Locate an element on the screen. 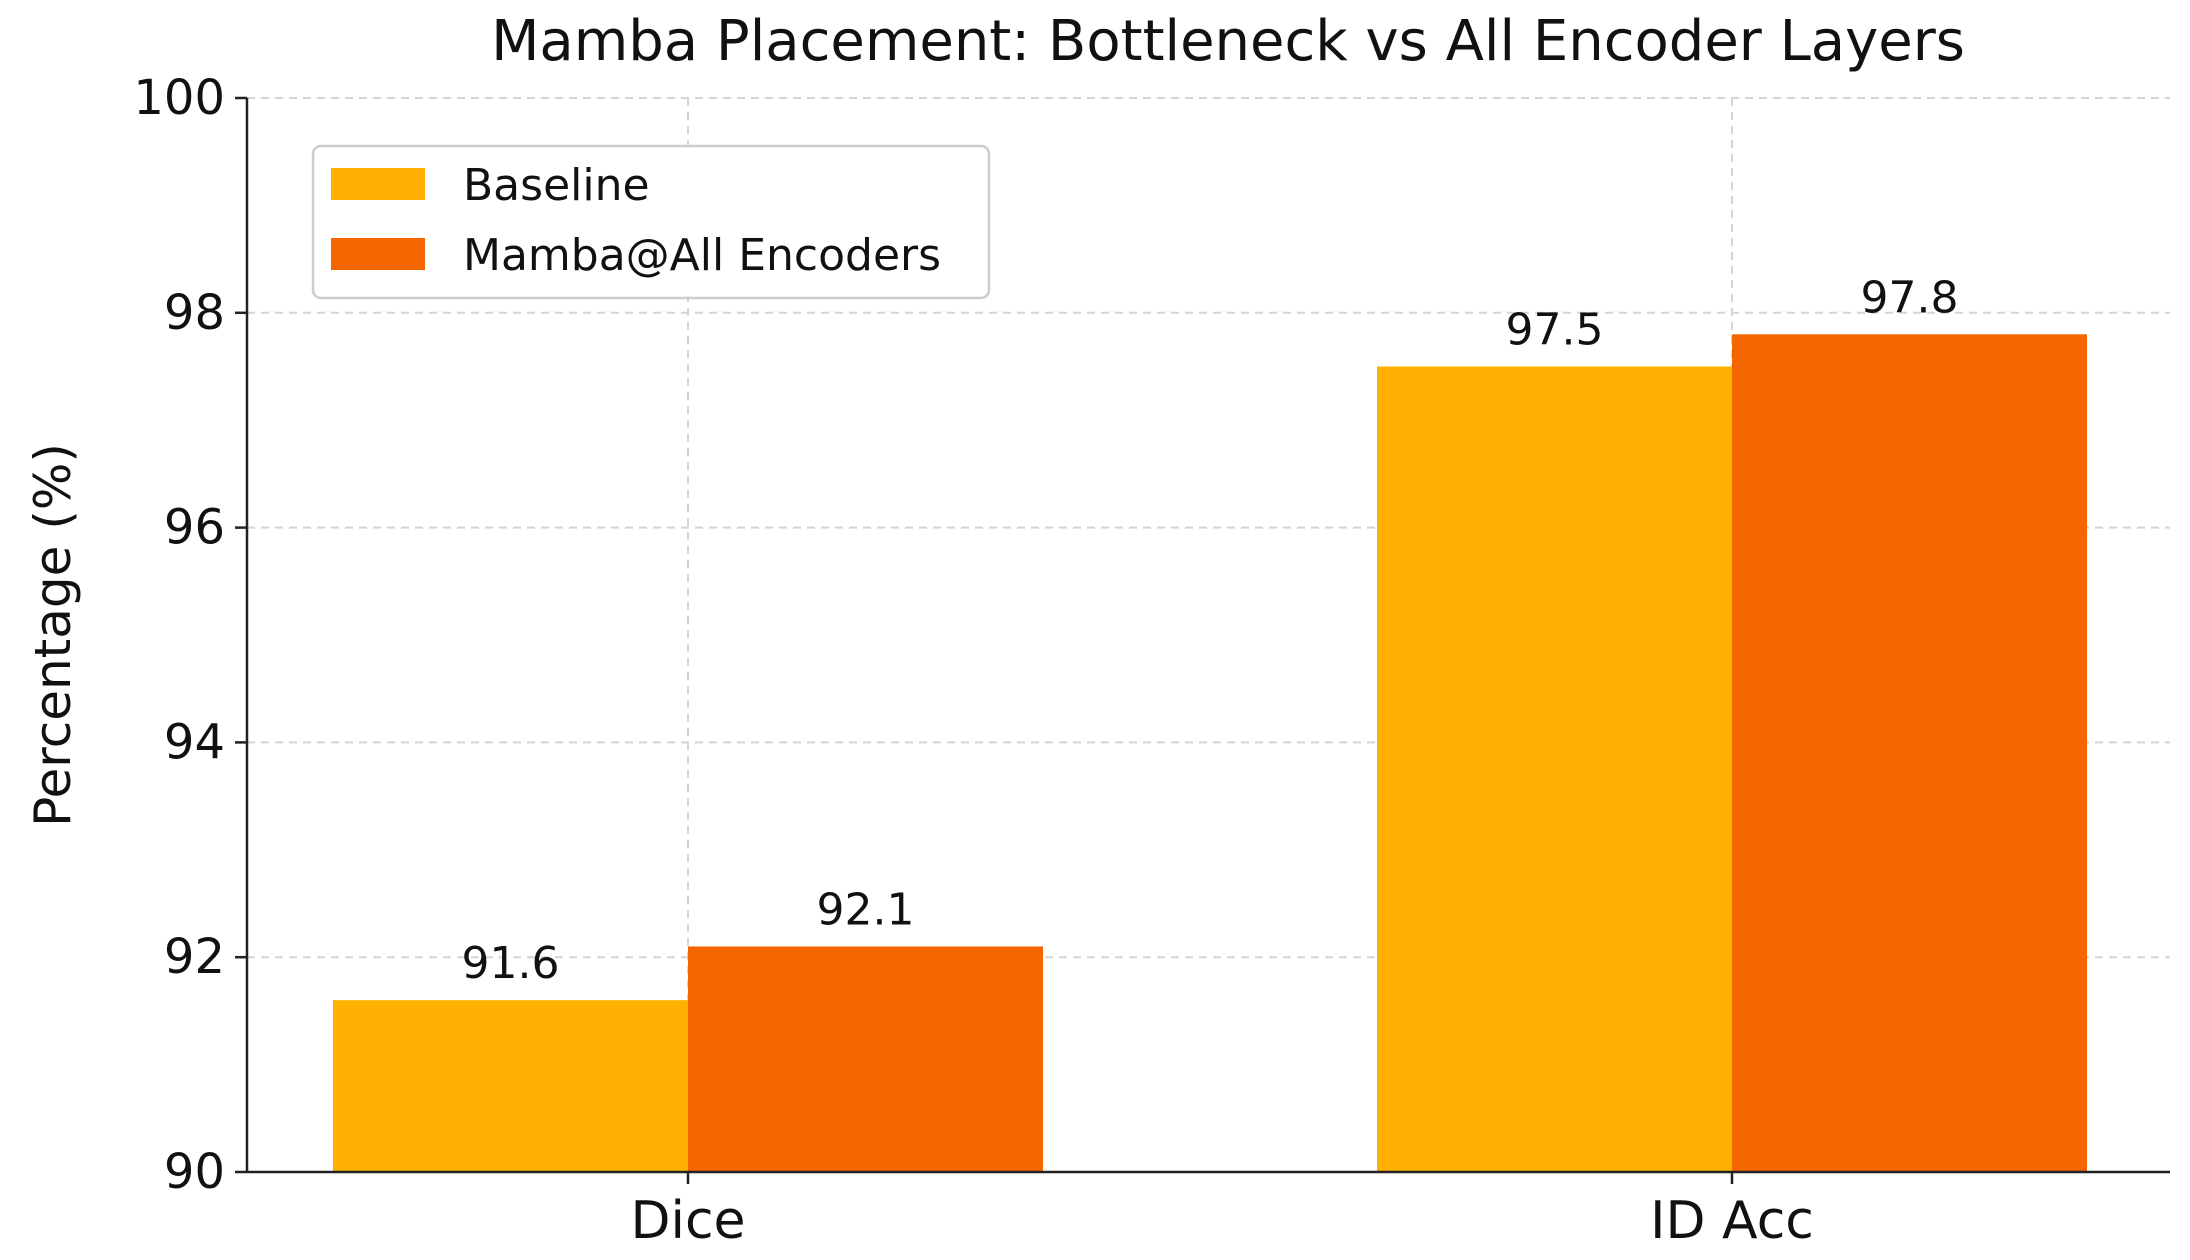 The image size is (2190, 1260). data-label-1-1: 97.8 is located at coordinates (1910, 297).